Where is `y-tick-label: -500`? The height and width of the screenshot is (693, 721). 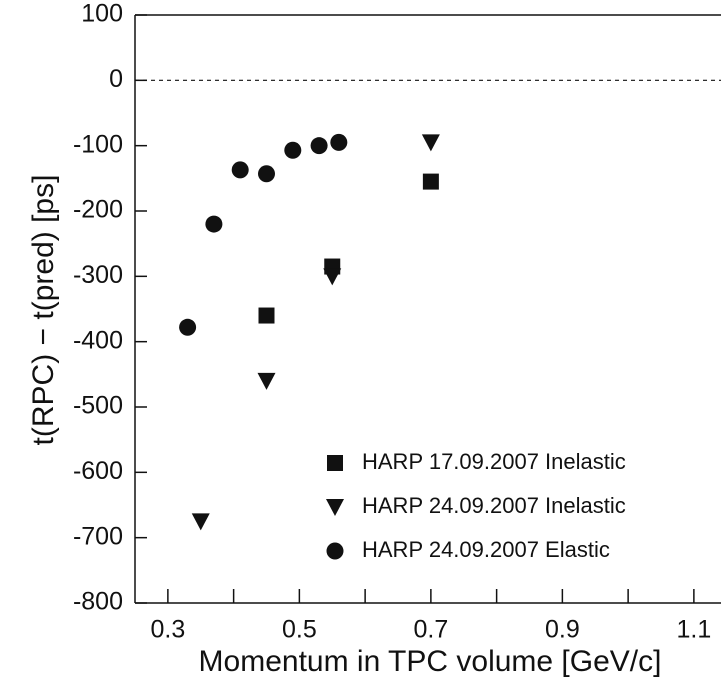 y-tick-label: -500 is located at coordinates (98, 406).